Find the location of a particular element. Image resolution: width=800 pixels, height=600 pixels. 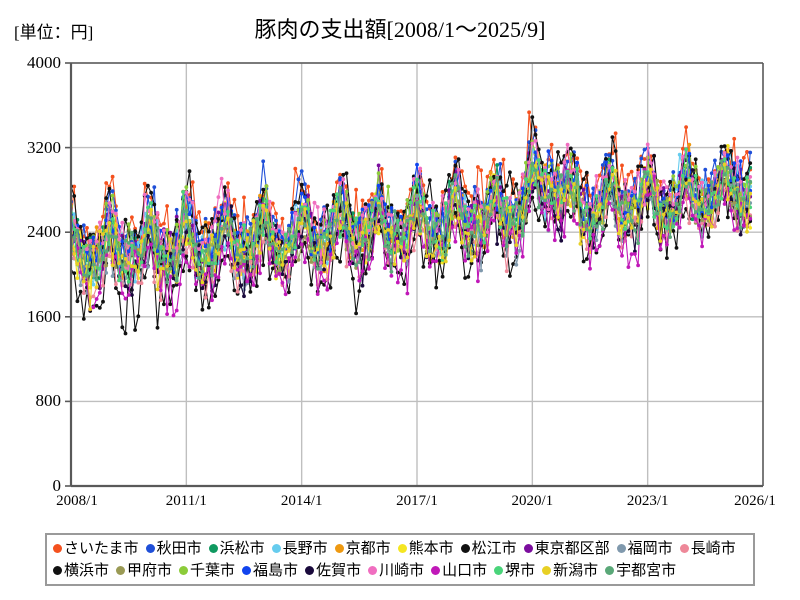

legend-item-label: 山口市 is located at coordinates (465, 569).